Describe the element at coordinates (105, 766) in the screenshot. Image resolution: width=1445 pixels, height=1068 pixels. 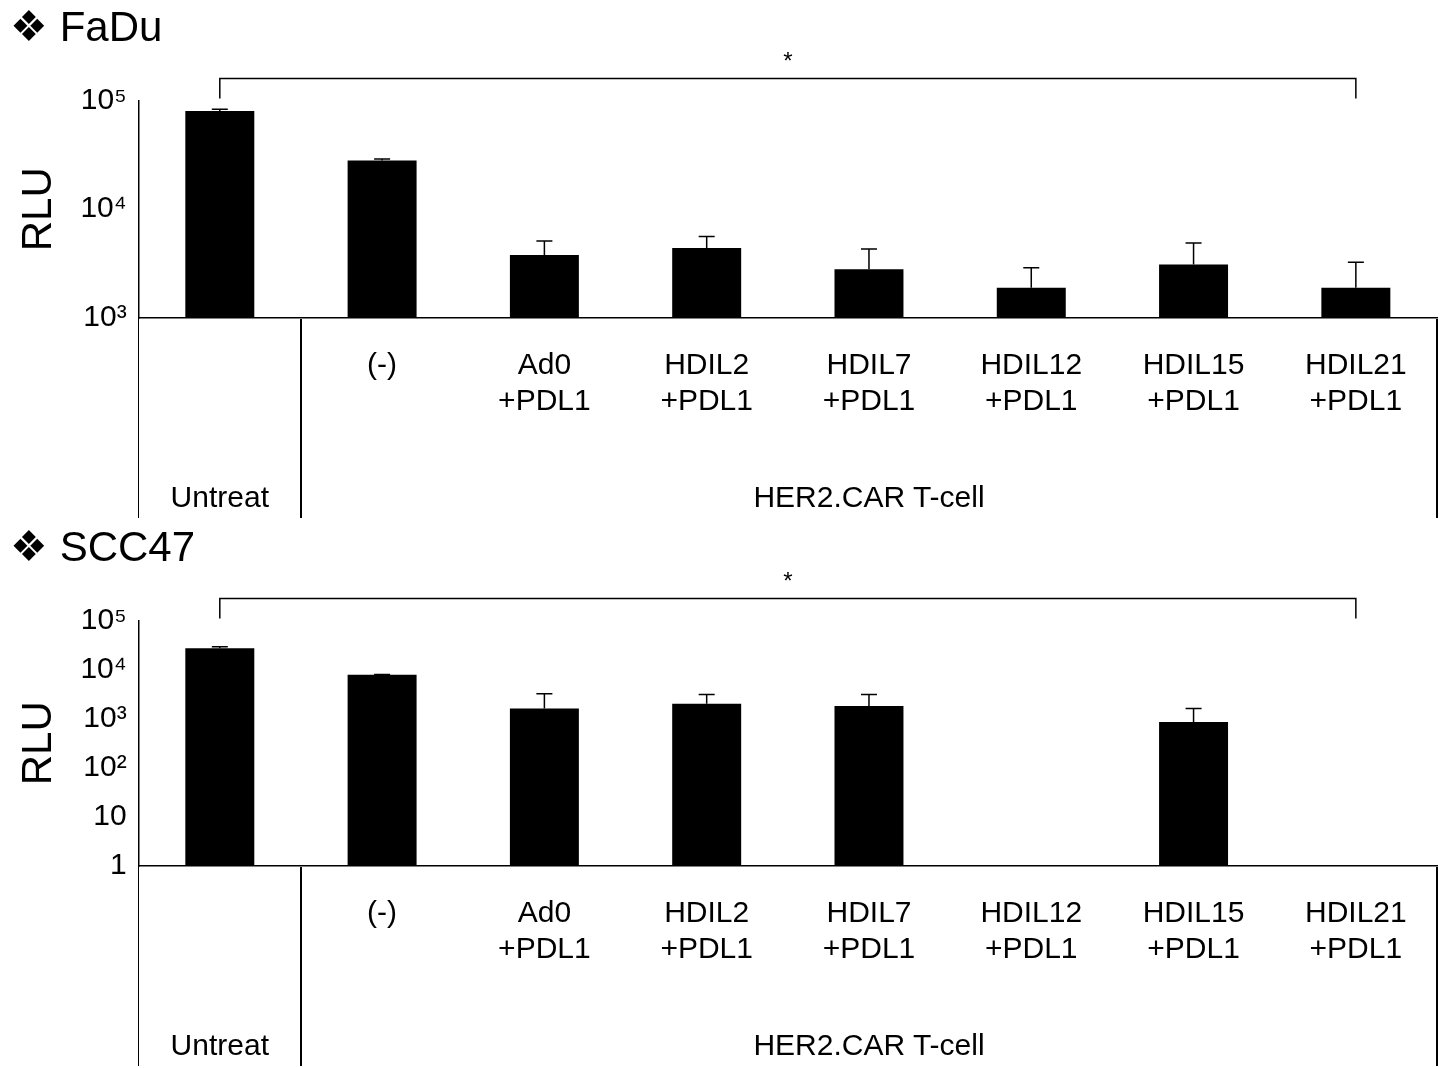
I see `y-tick-label: 10²` at that location.